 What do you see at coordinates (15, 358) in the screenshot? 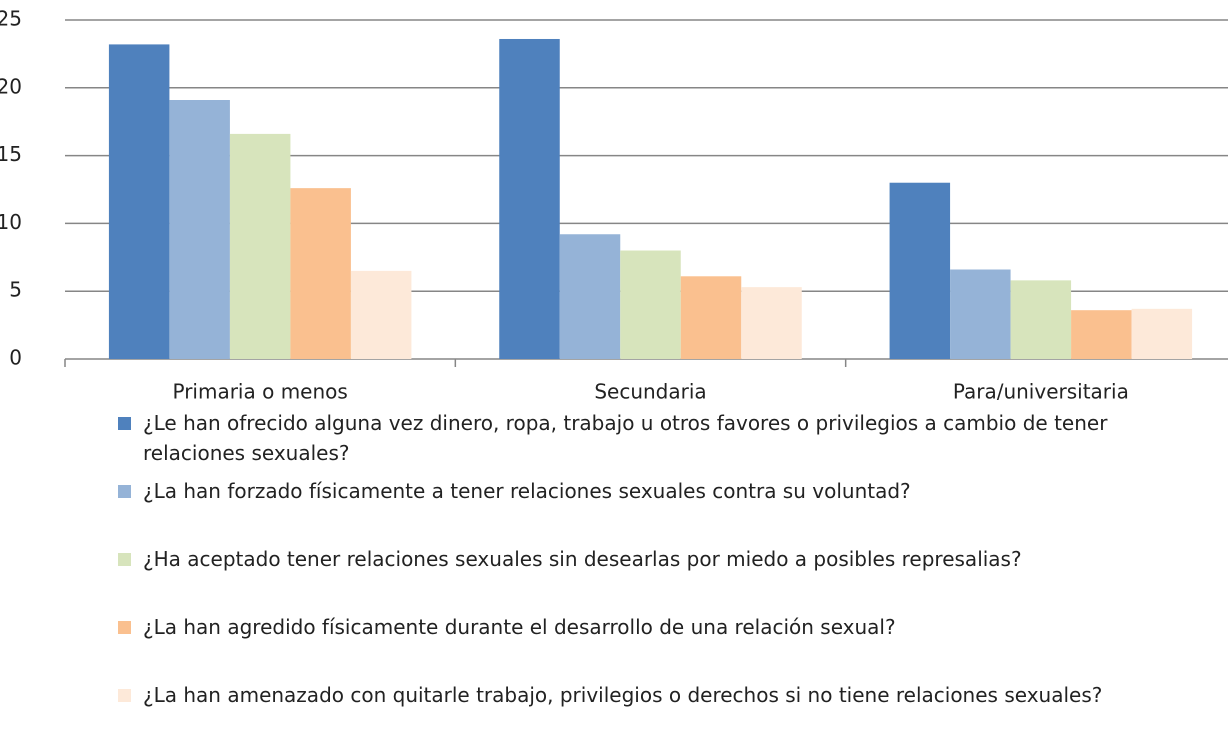
I see `y-tick-label: 0` at bounding box center [15, 358].